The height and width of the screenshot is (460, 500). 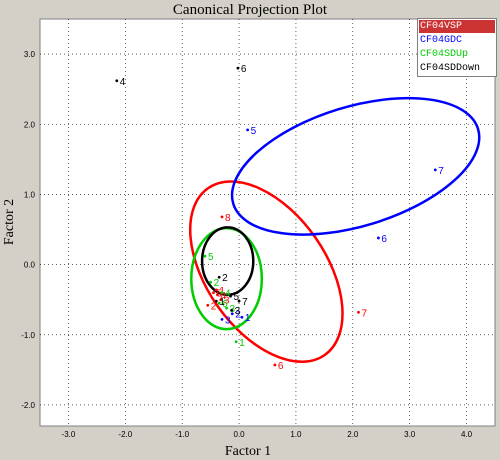 What do you see at coordinates (248, 451) in the screenshot?
I see `x-axis-title: Factor 1` at bounding box center [248, 451].